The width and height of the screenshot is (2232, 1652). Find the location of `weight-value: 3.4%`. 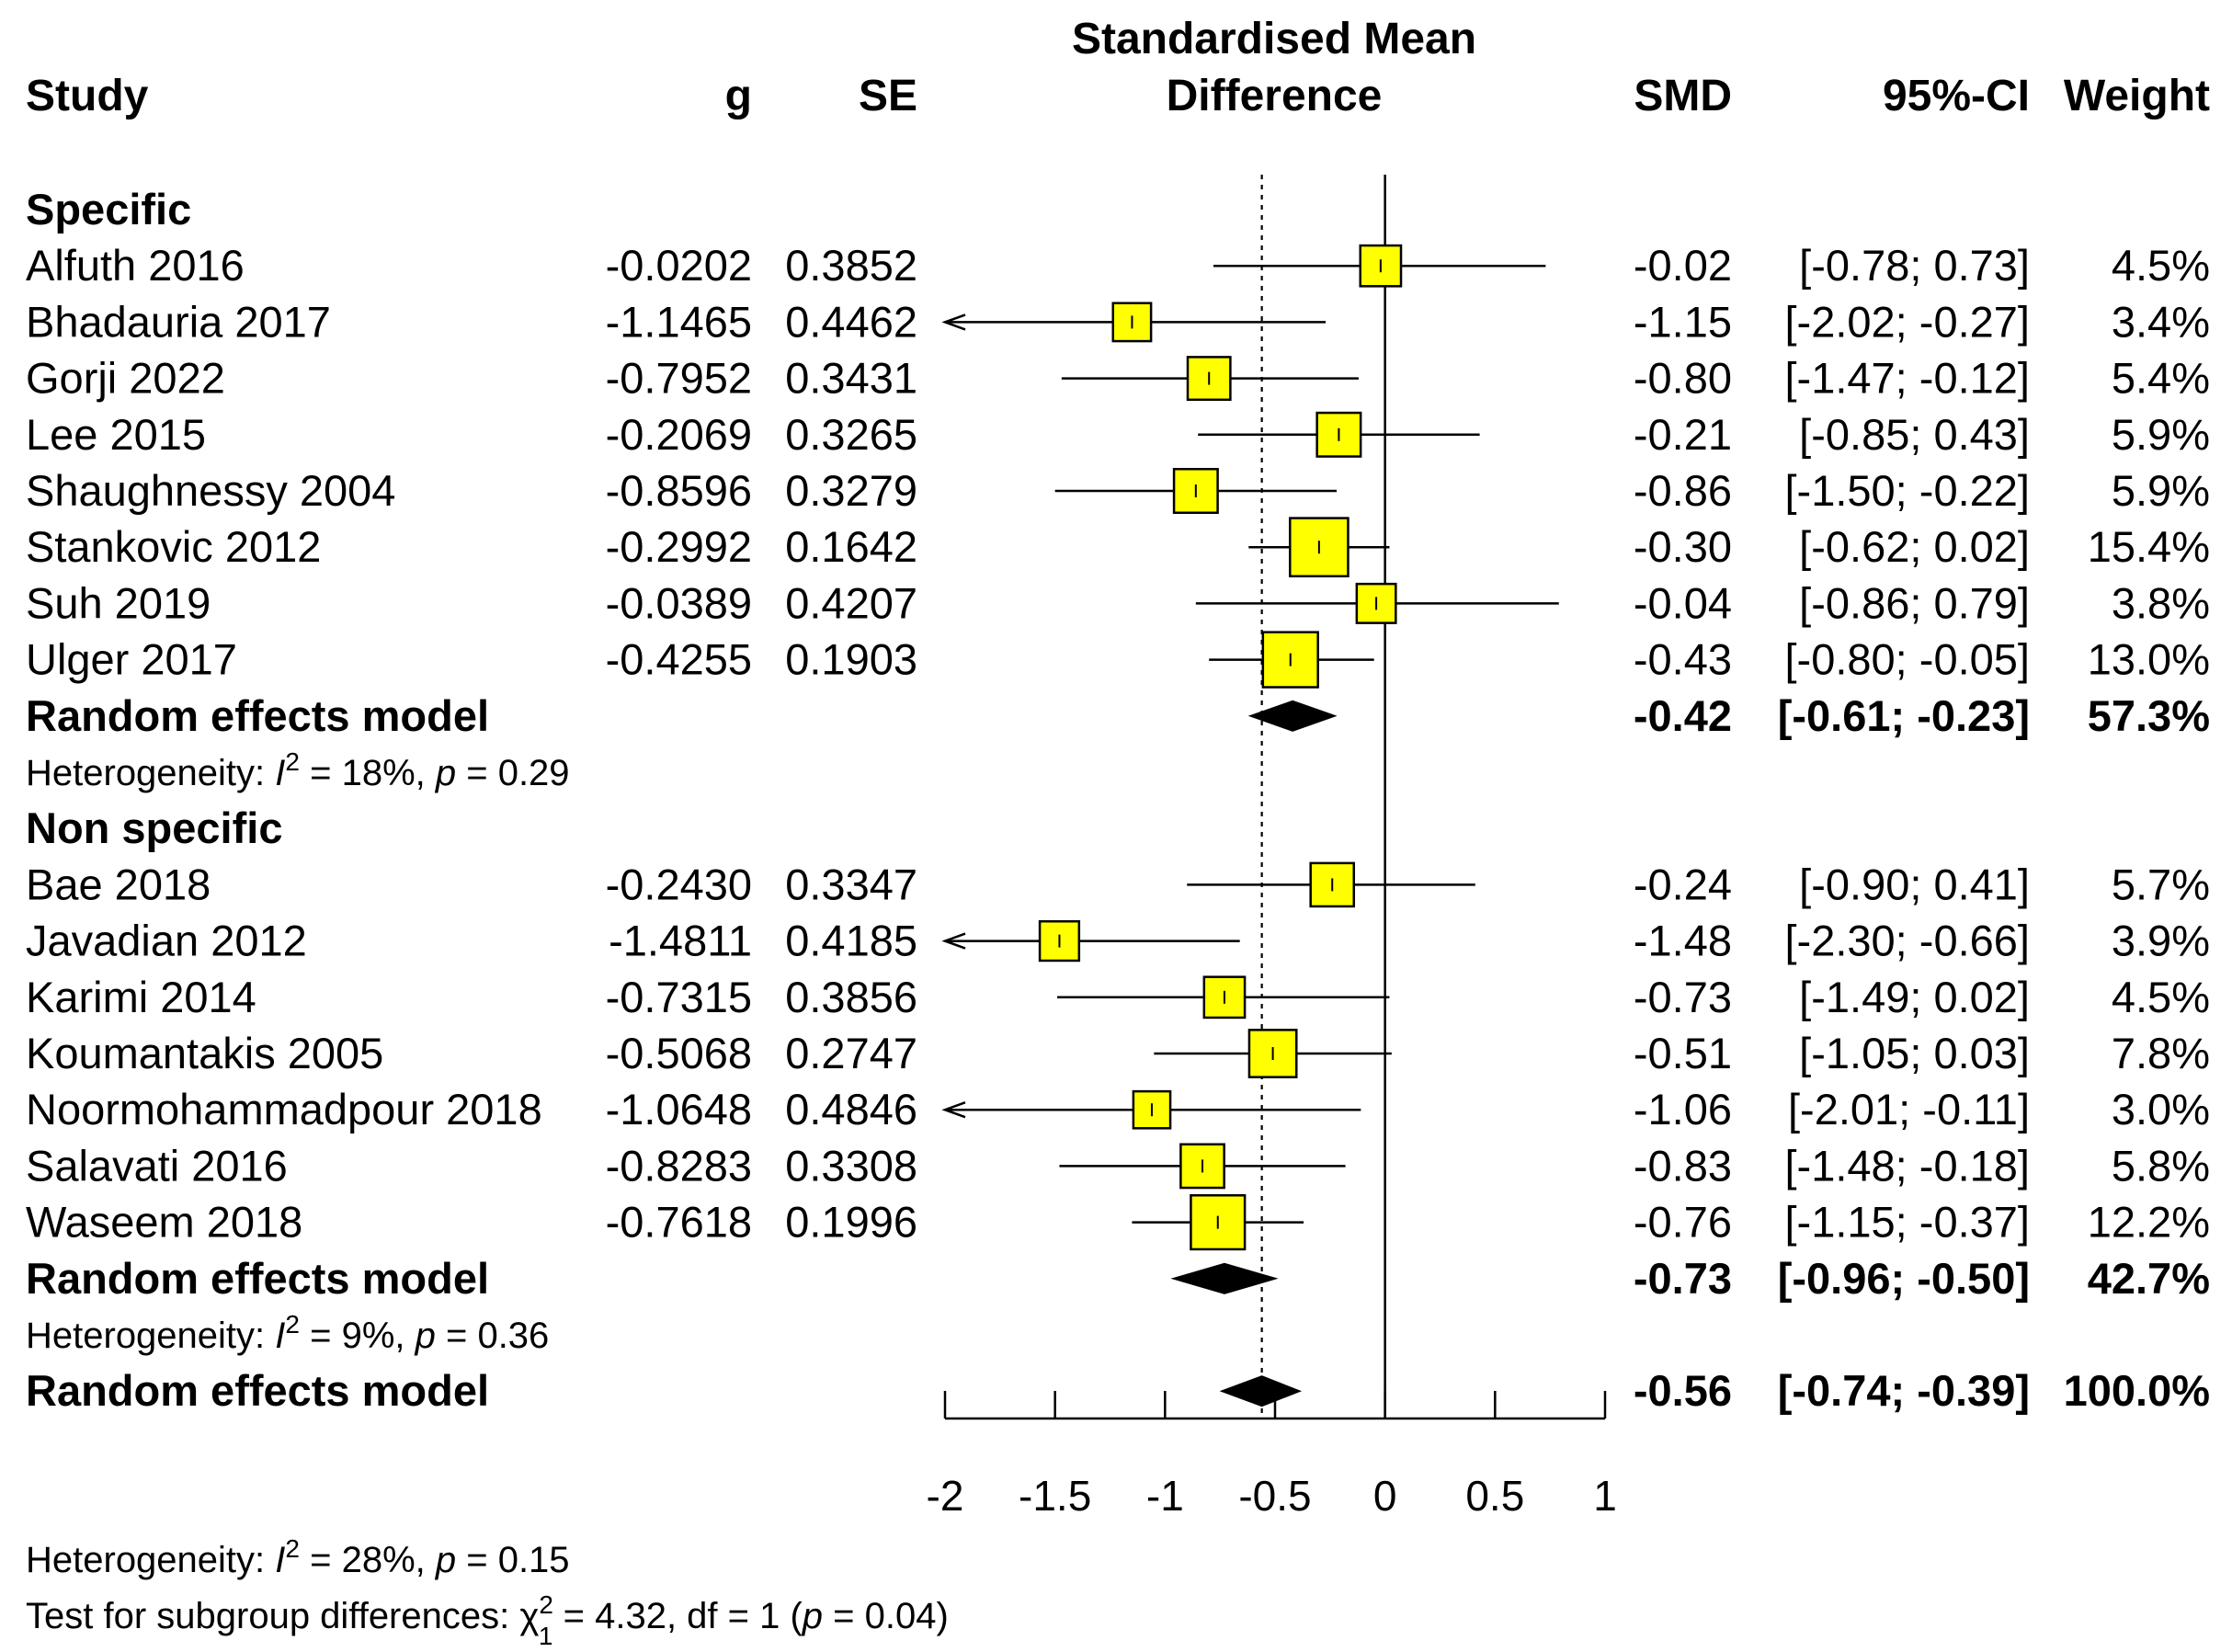

weight-value: 3.4% is located at coordinates (2161, 321).